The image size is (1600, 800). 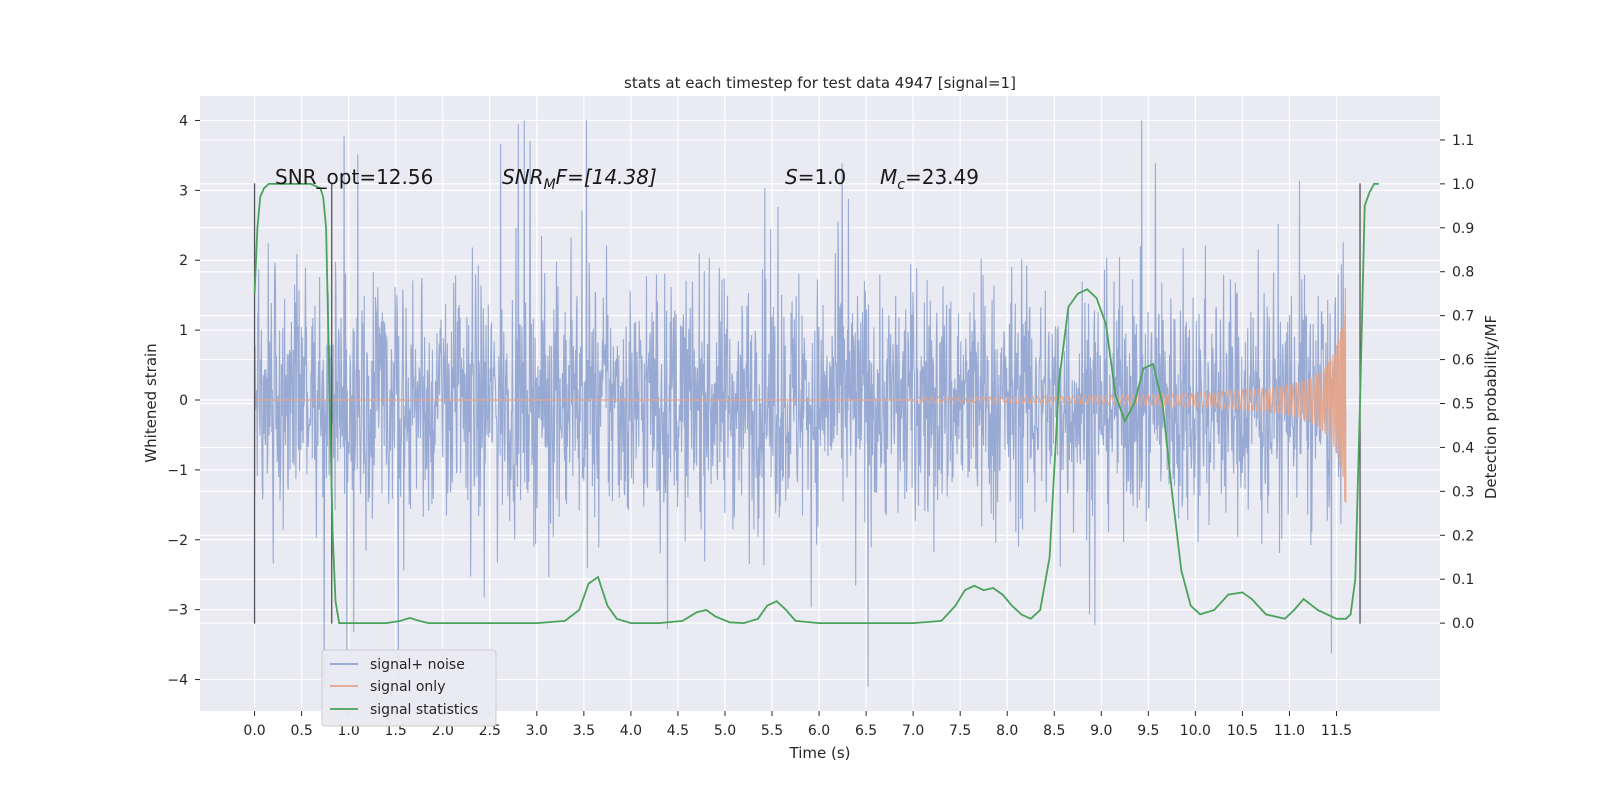 I want to click on x-tick-label: 11.5, so click(x=1336, y=731).